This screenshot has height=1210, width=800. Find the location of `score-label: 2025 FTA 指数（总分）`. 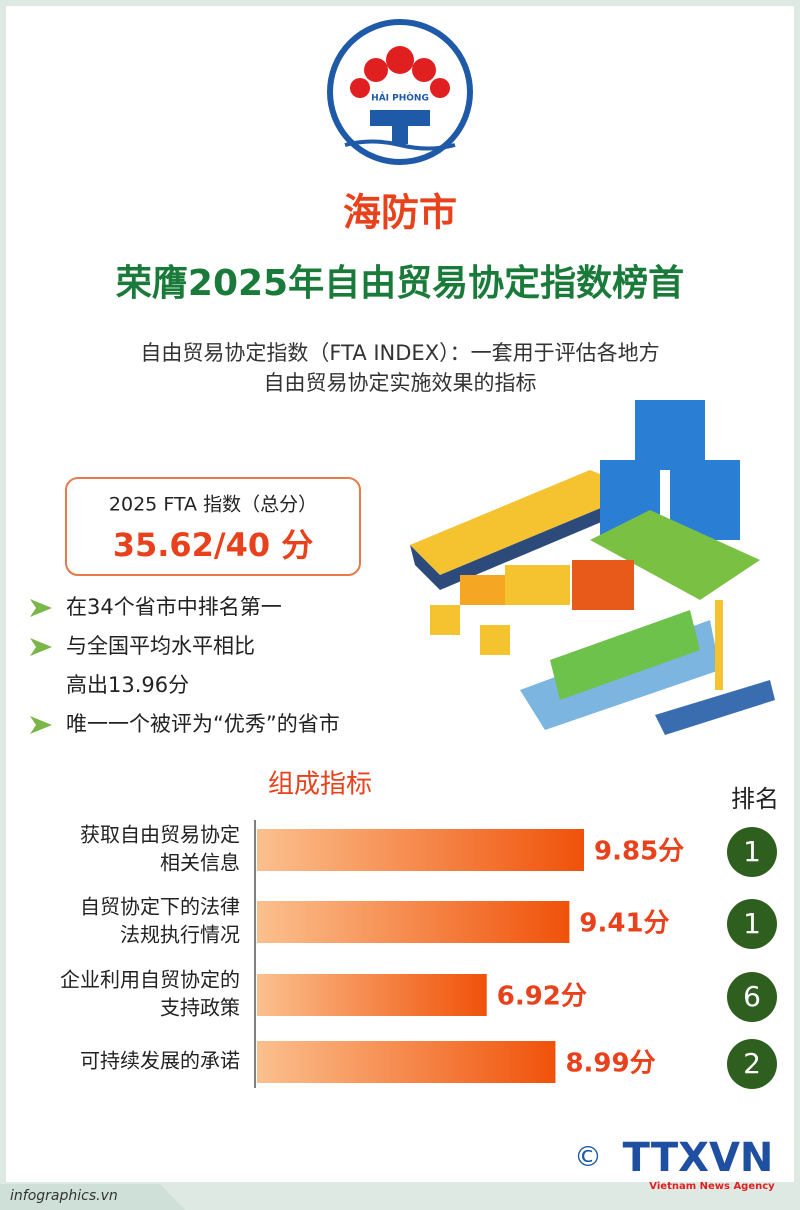

score-label: 2025 FTA 指数（总分） is located at coordinates (213, 505).